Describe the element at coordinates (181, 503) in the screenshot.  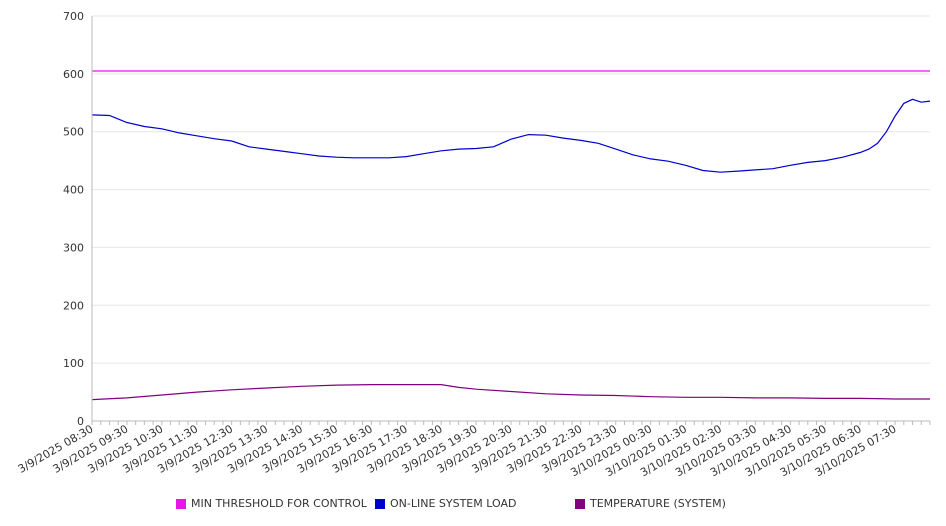
I see `legend-swatch-threshold` at that location.